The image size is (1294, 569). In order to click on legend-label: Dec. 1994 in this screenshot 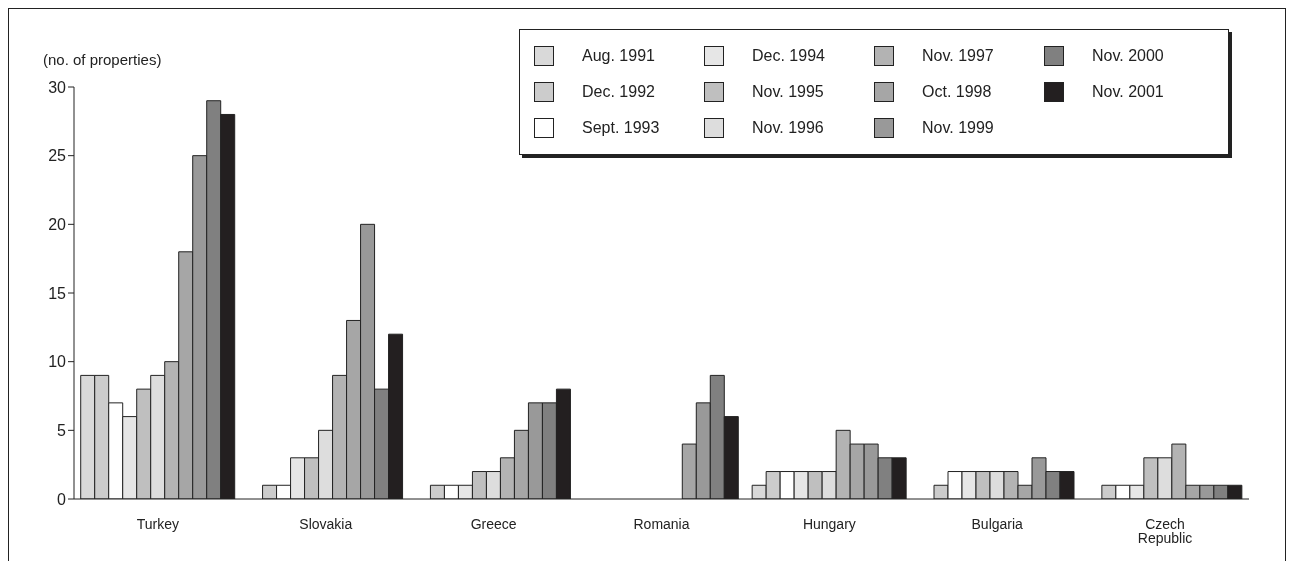, I will do `click(788, 56)`.